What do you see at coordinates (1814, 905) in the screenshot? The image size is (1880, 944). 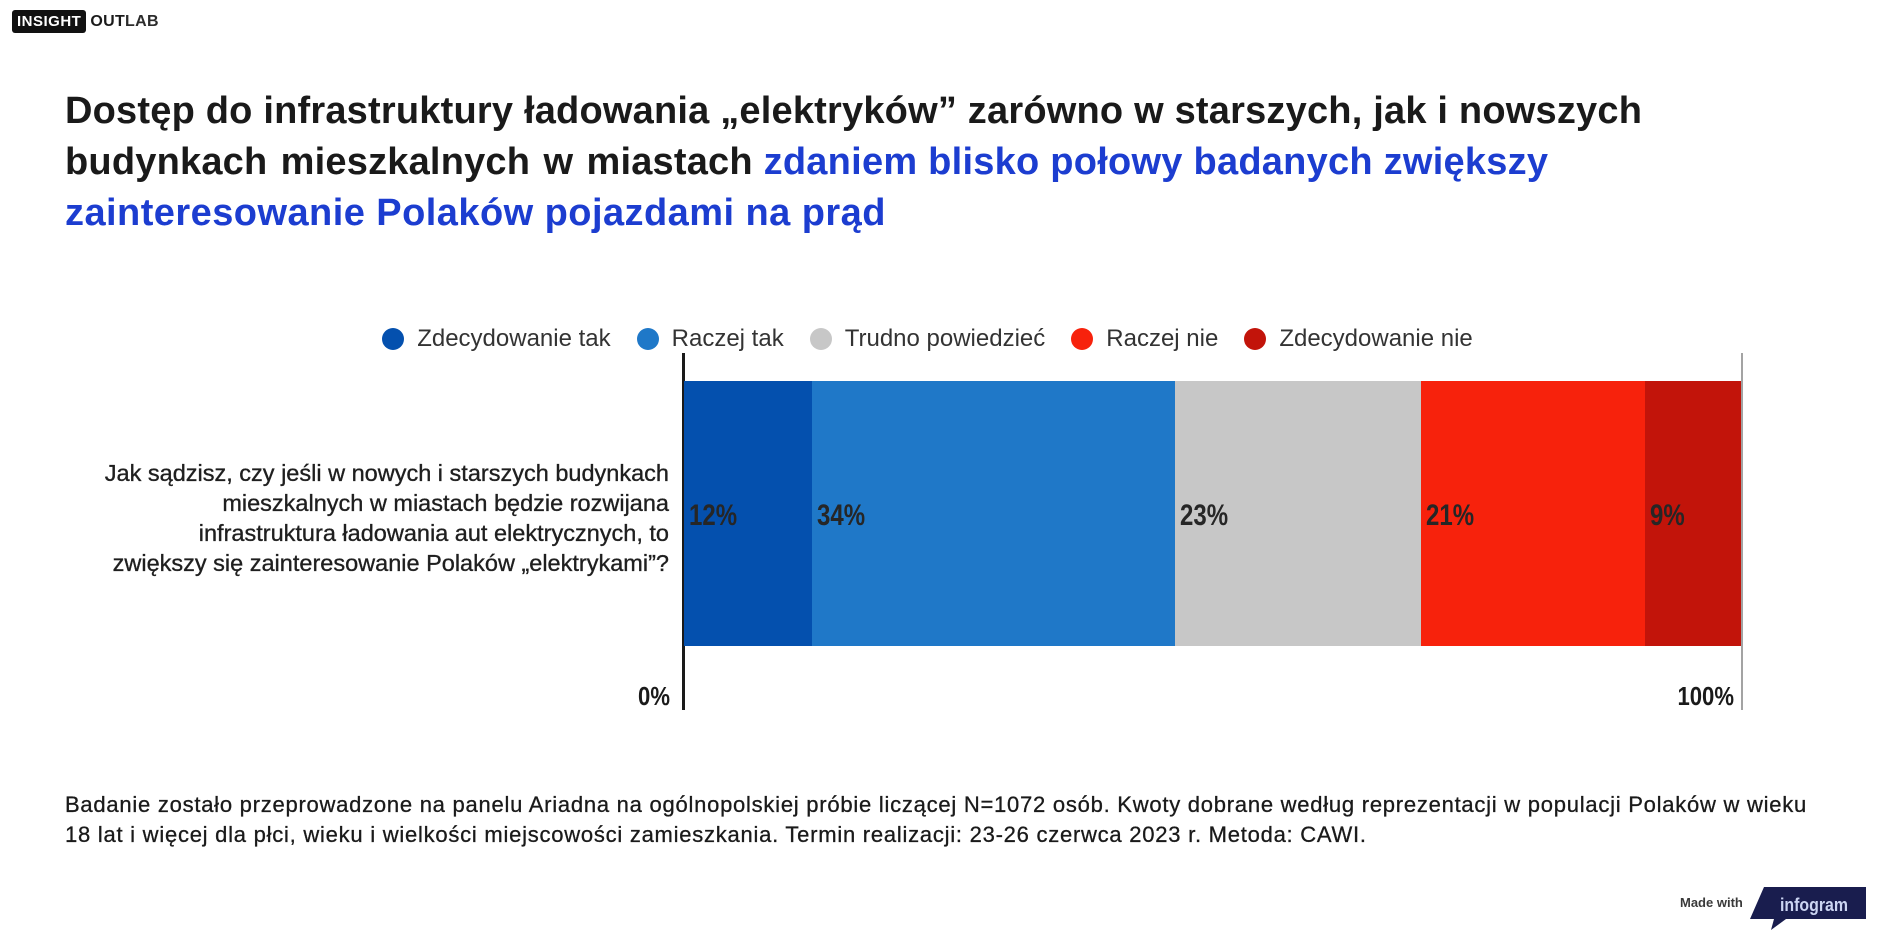 I see `svg-text: infogram` at bounding box center [1814, 905].